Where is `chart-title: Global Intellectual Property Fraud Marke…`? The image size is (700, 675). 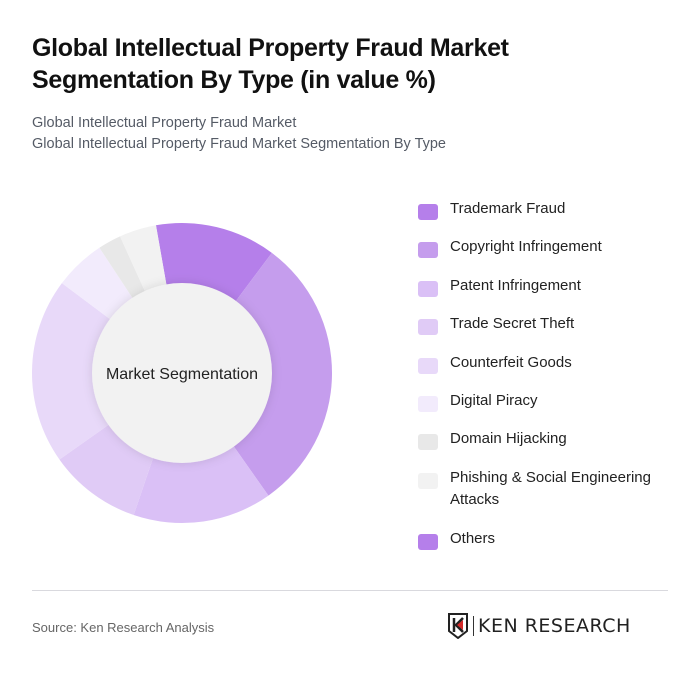
chart-title: Global Intellectual Property Fraud Marke… is located at coordinates (270, 64).